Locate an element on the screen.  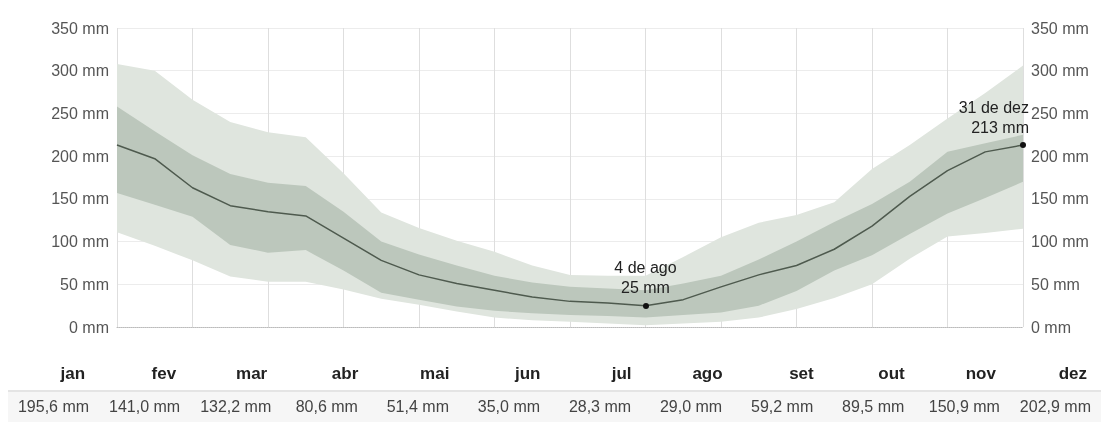
y-tick-label: 50 mm is located at coordinates (84, 284).